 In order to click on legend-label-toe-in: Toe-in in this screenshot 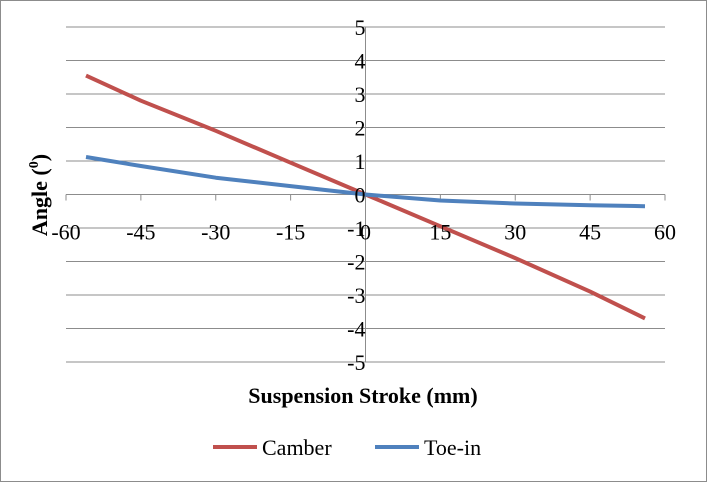, I will do `click(452, 447)`.